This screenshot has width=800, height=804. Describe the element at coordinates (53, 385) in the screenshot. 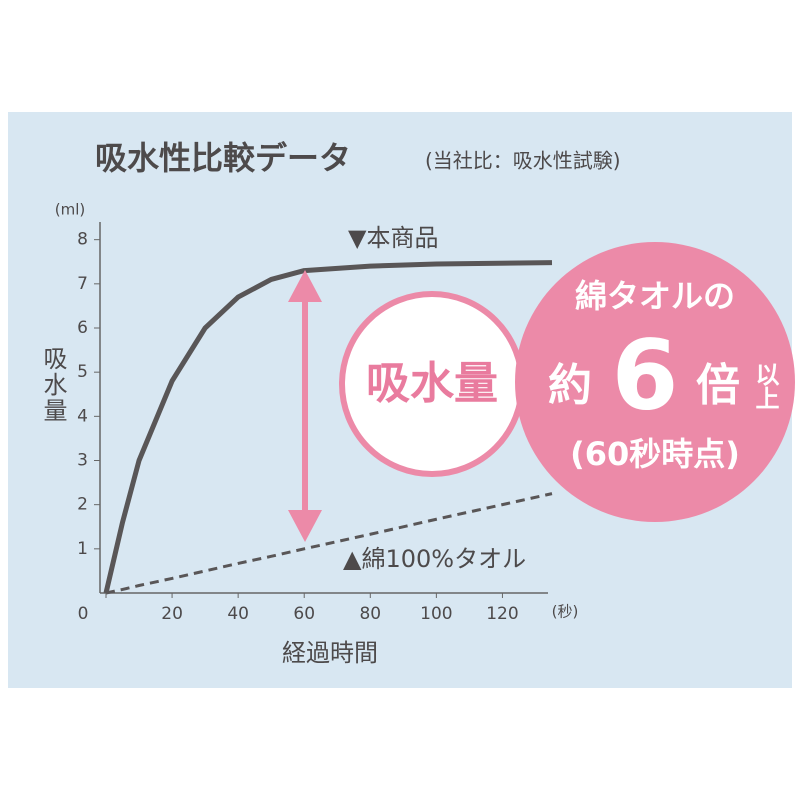

I see `y-axis-label: 吸水量` at that location.